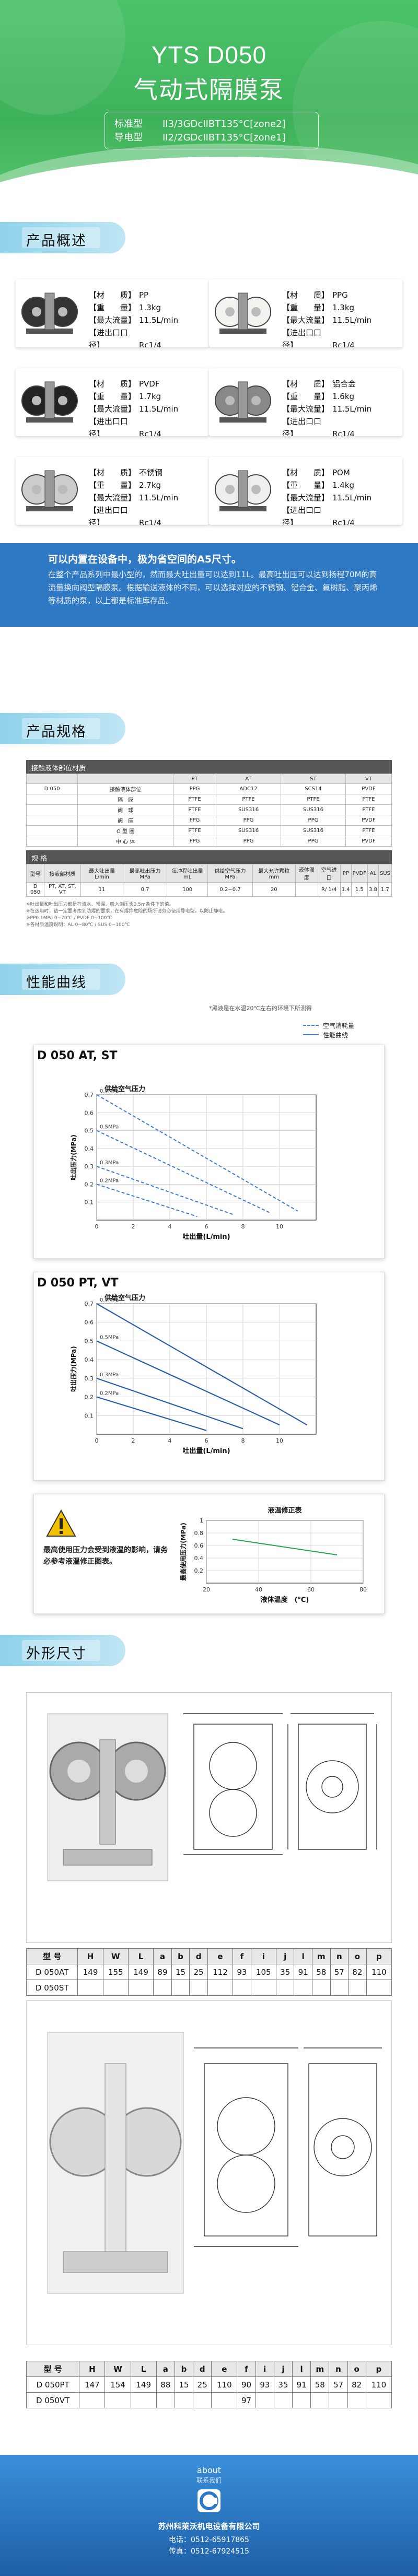 Image resolution: width=418 pixels, height=2576 pixels. I want to click on table-cell: 97, so click(246, 2400).